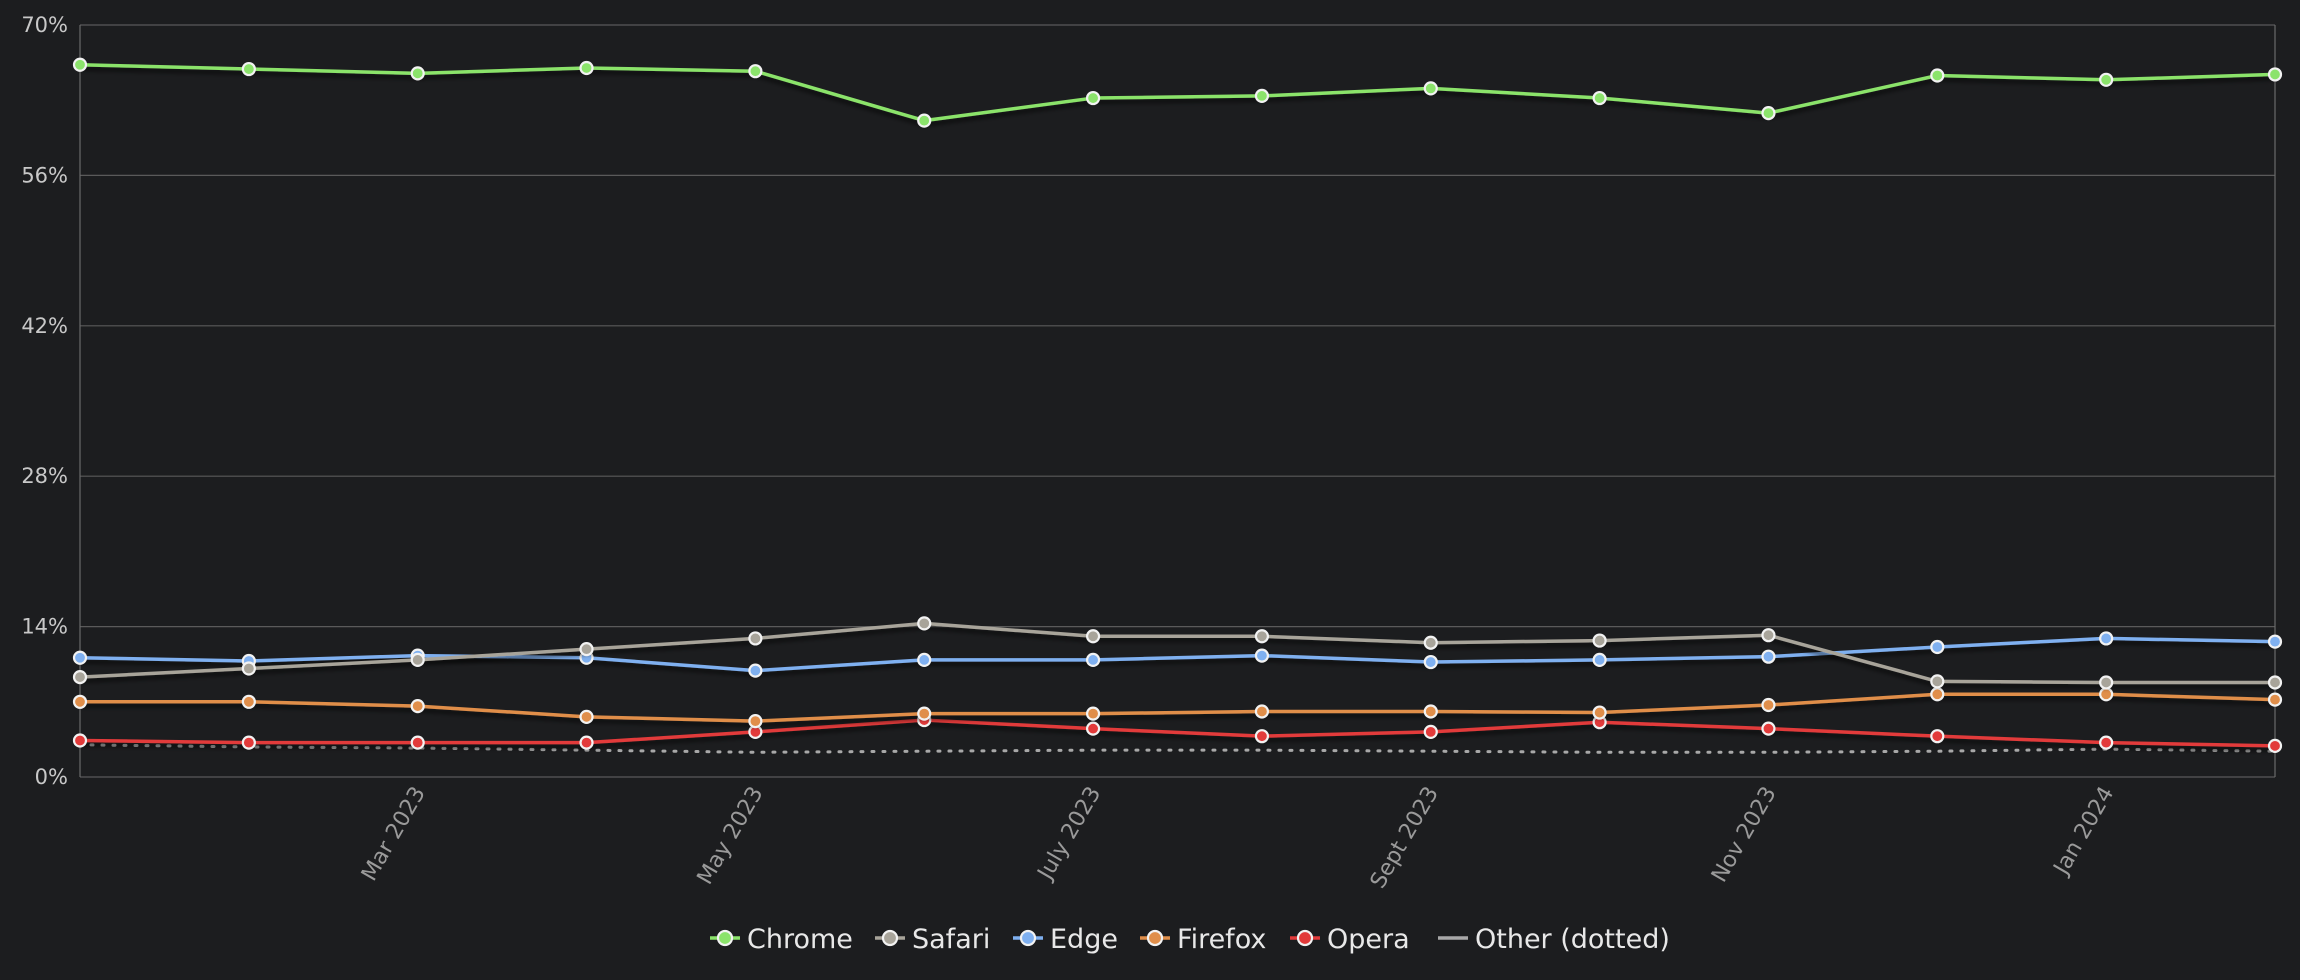 The image size is (2300, 980). Describe the element at coordinates (44, 326) in the screenshot. I see `y-tick-label: 42%` at that location.